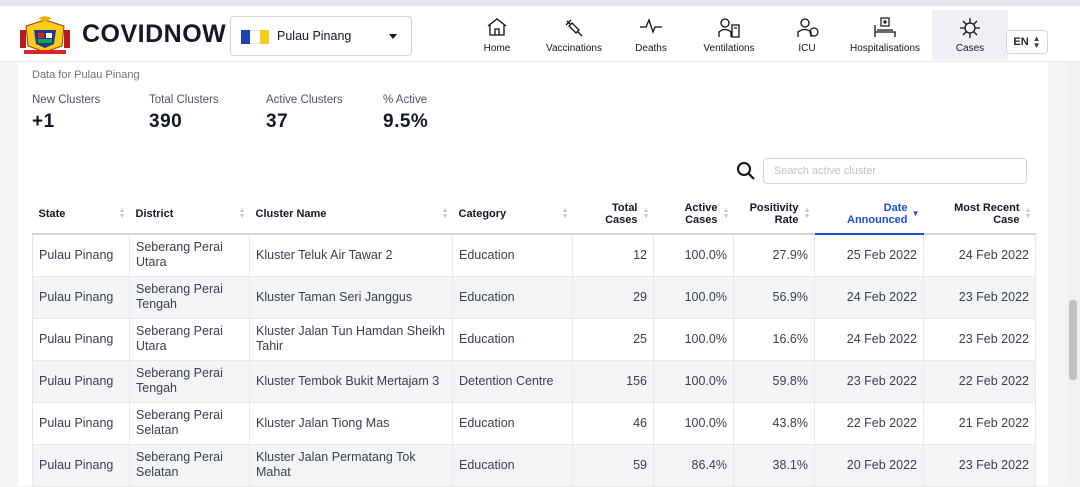 This screenshot has height=487, width=1080. Describe the element at coordinates (877, 219) in the screenshot. I see `header-label: Announced` at that location.